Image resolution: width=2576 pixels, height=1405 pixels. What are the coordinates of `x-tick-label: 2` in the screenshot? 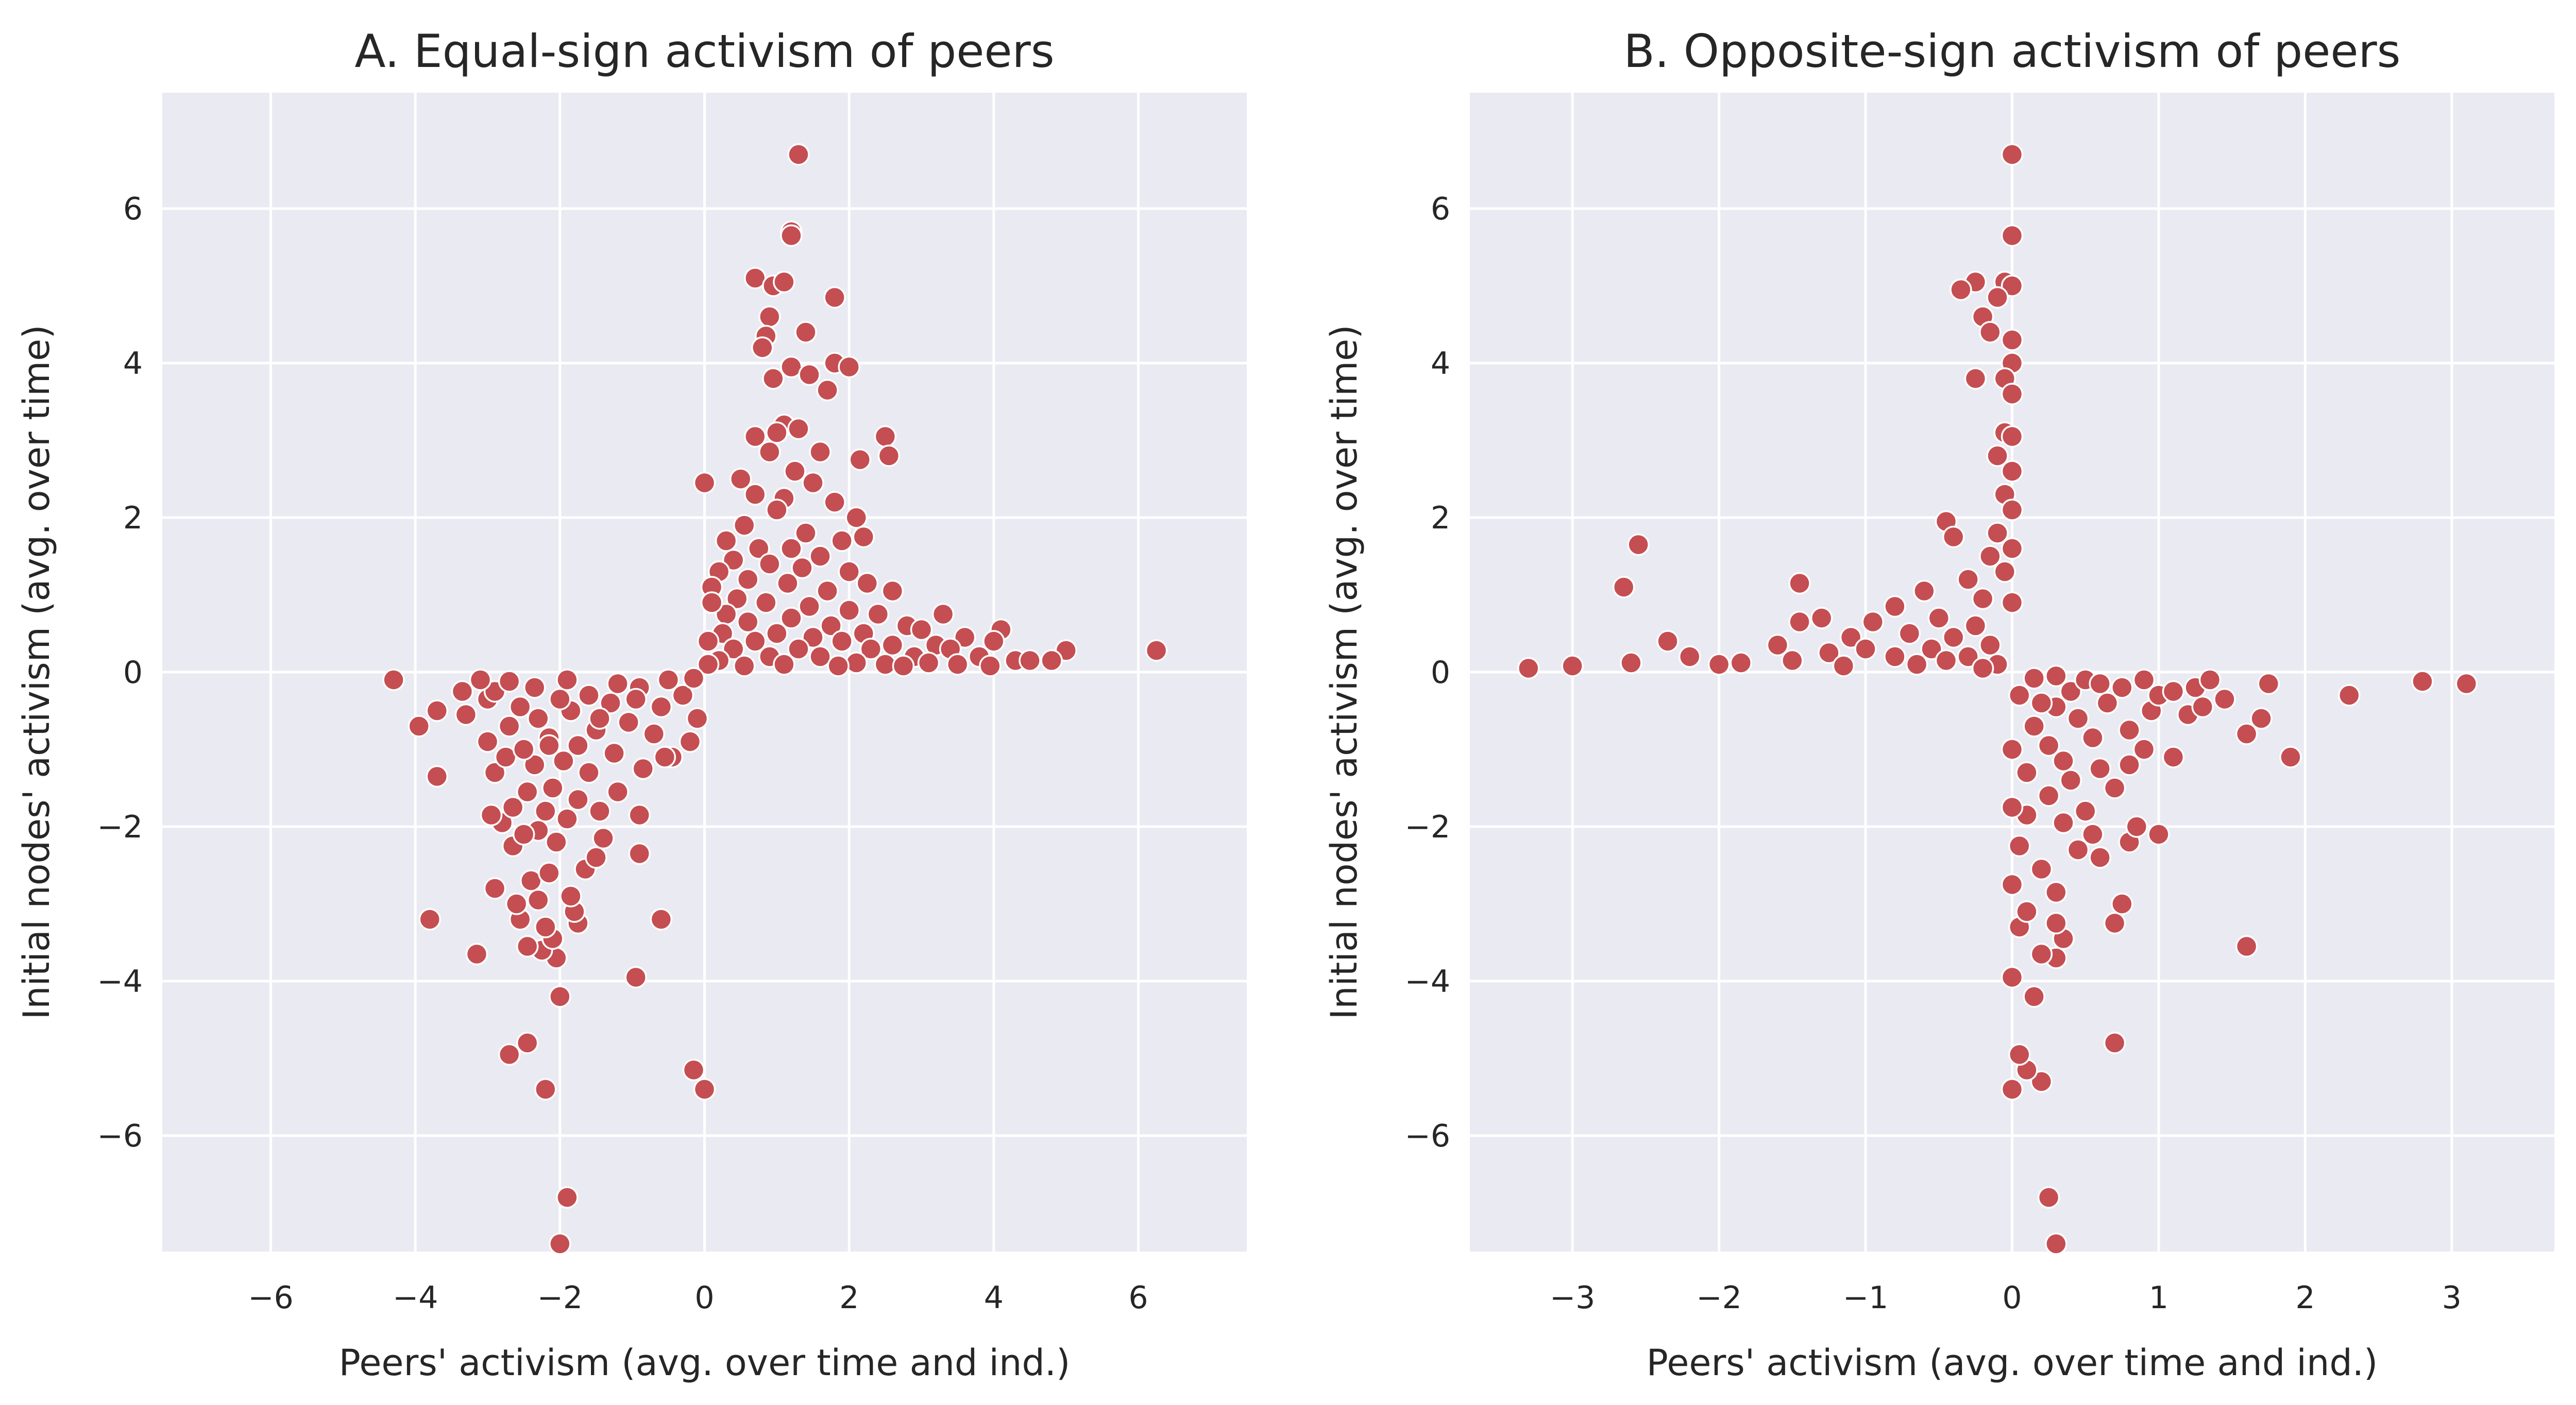 It's located at (2305, 1298).